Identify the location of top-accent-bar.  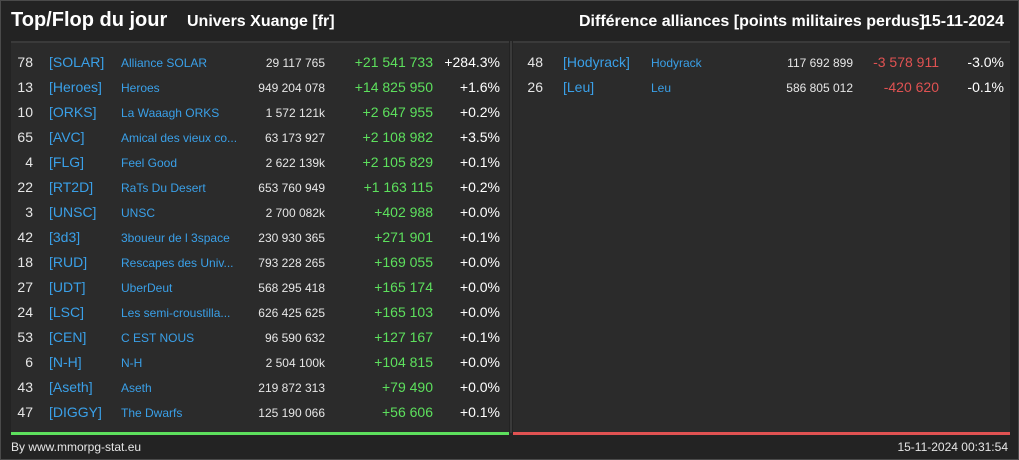
(260, 433).